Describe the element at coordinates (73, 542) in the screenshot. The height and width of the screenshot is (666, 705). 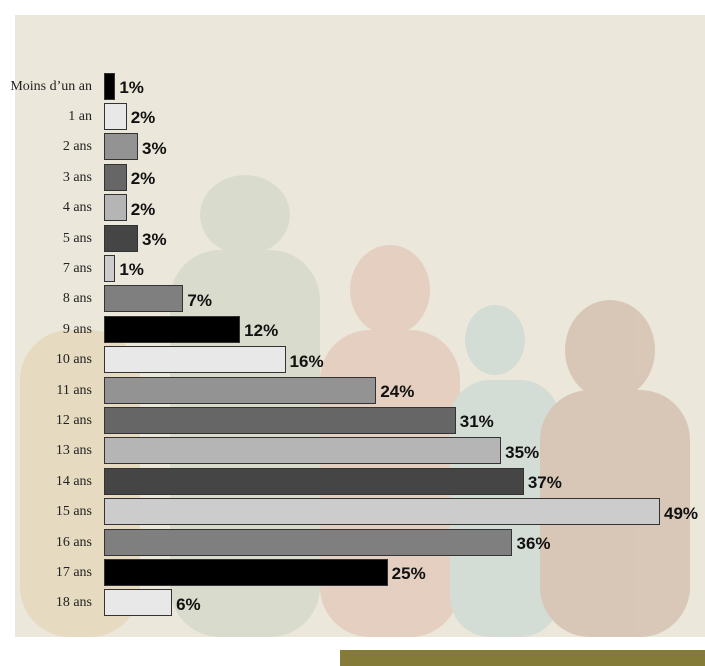
I see `category-label: 16 ans` at that location.